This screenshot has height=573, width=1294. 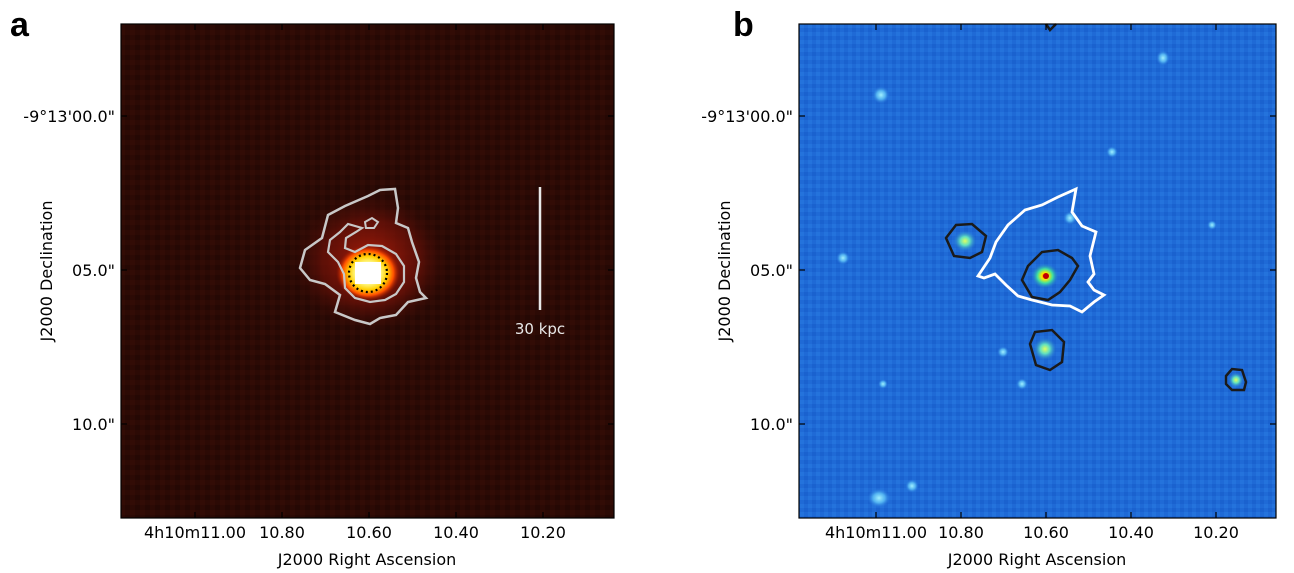 I want to click on panel-b-ytick: 05.0", so click(x=771, y=270).